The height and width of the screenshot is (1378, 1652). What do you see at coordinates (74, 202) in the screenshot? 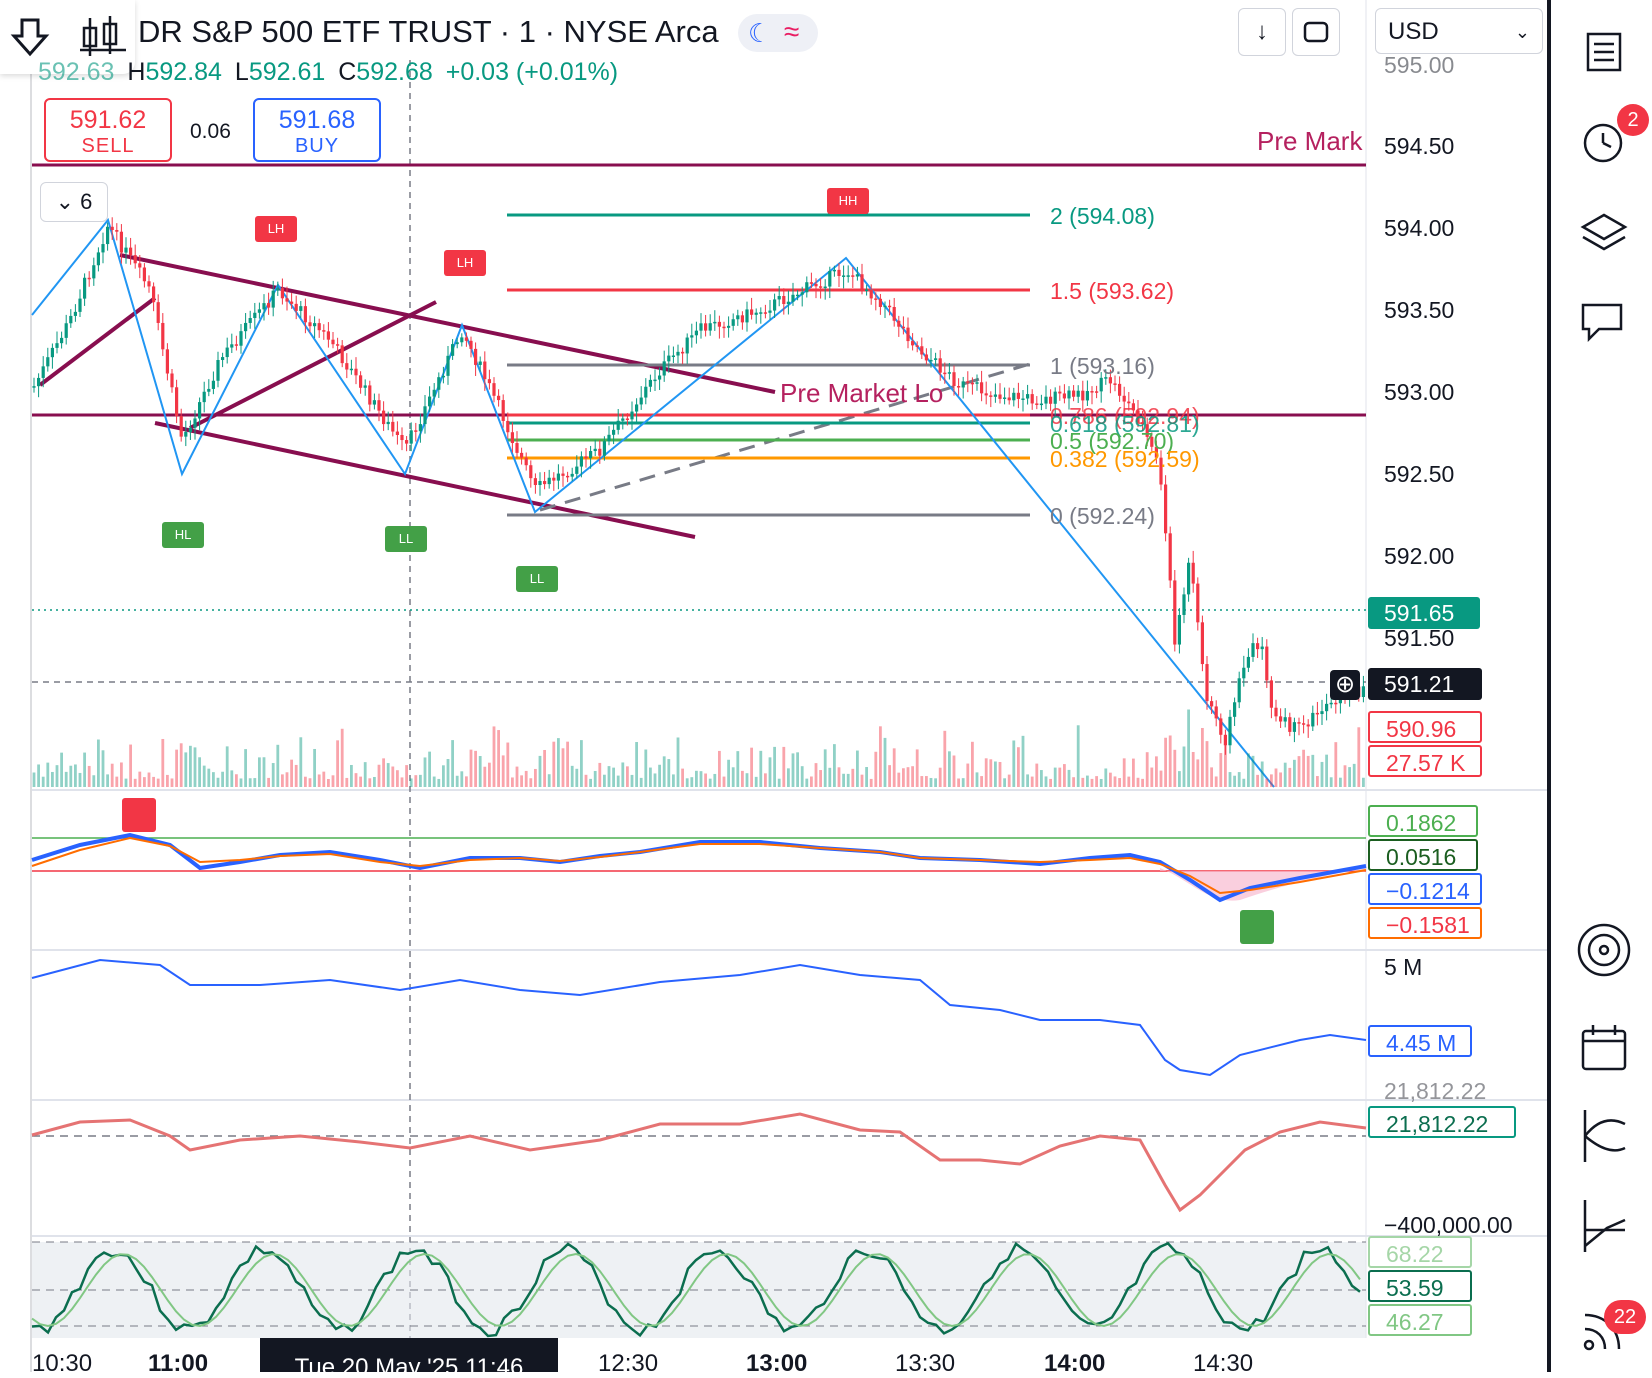
I see `indicator-collapse-button: ⌄ 6` at bounding box center [74, 202].